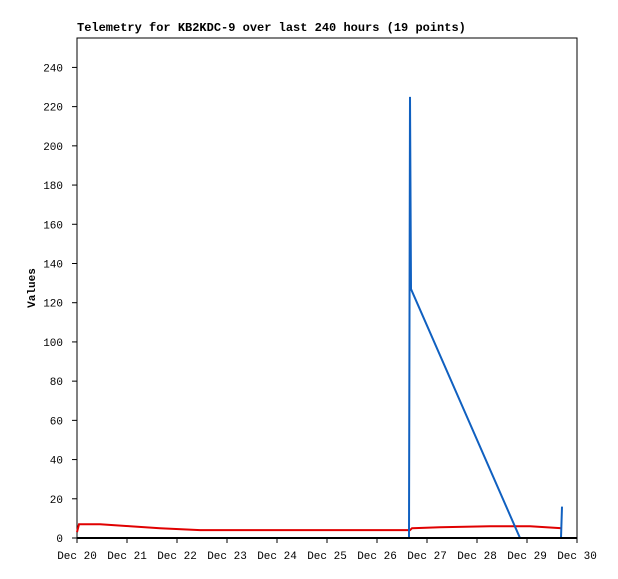  What do you see at coordinates (77, 557) in the screenshot?
I see `x-tick-label: Dec 20` at bounding box center [77, 557].